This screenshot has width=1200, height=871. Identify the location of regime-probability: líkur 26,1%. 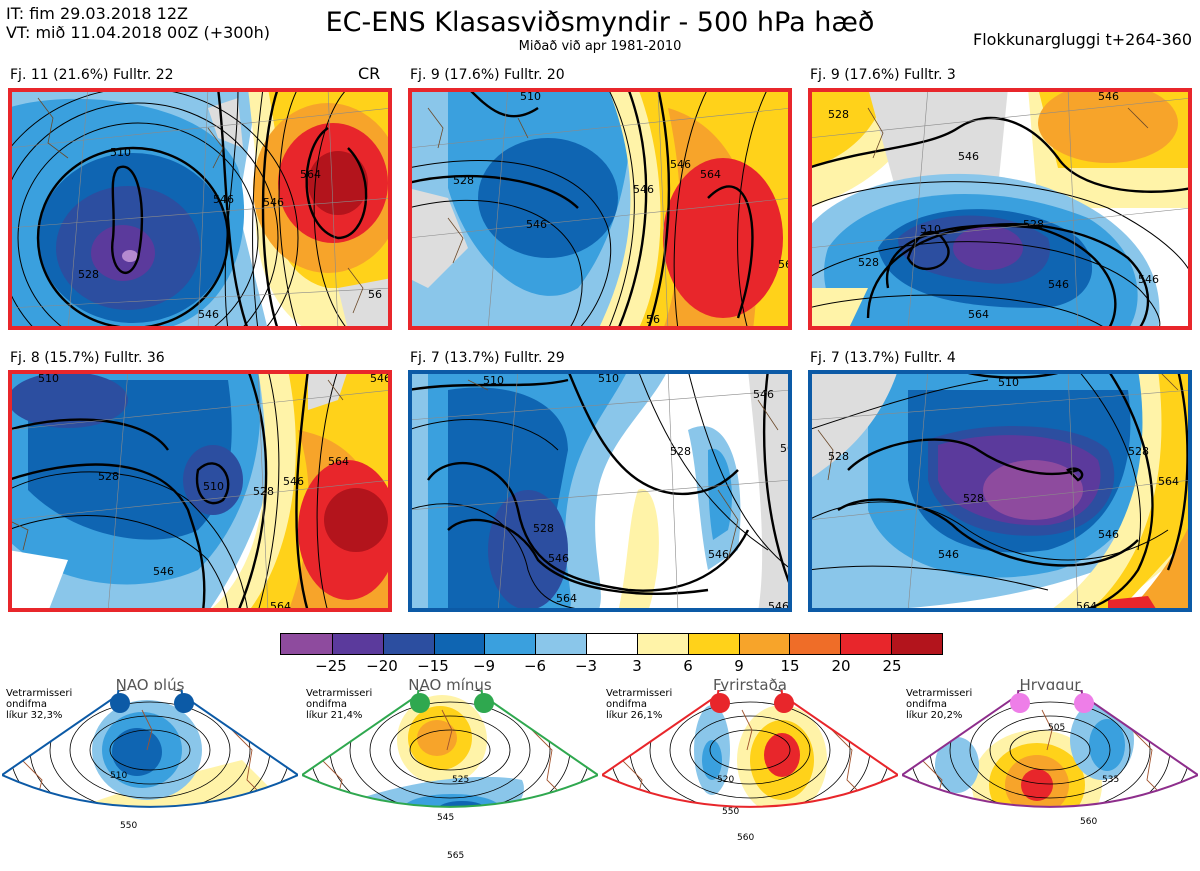
(634, 715).